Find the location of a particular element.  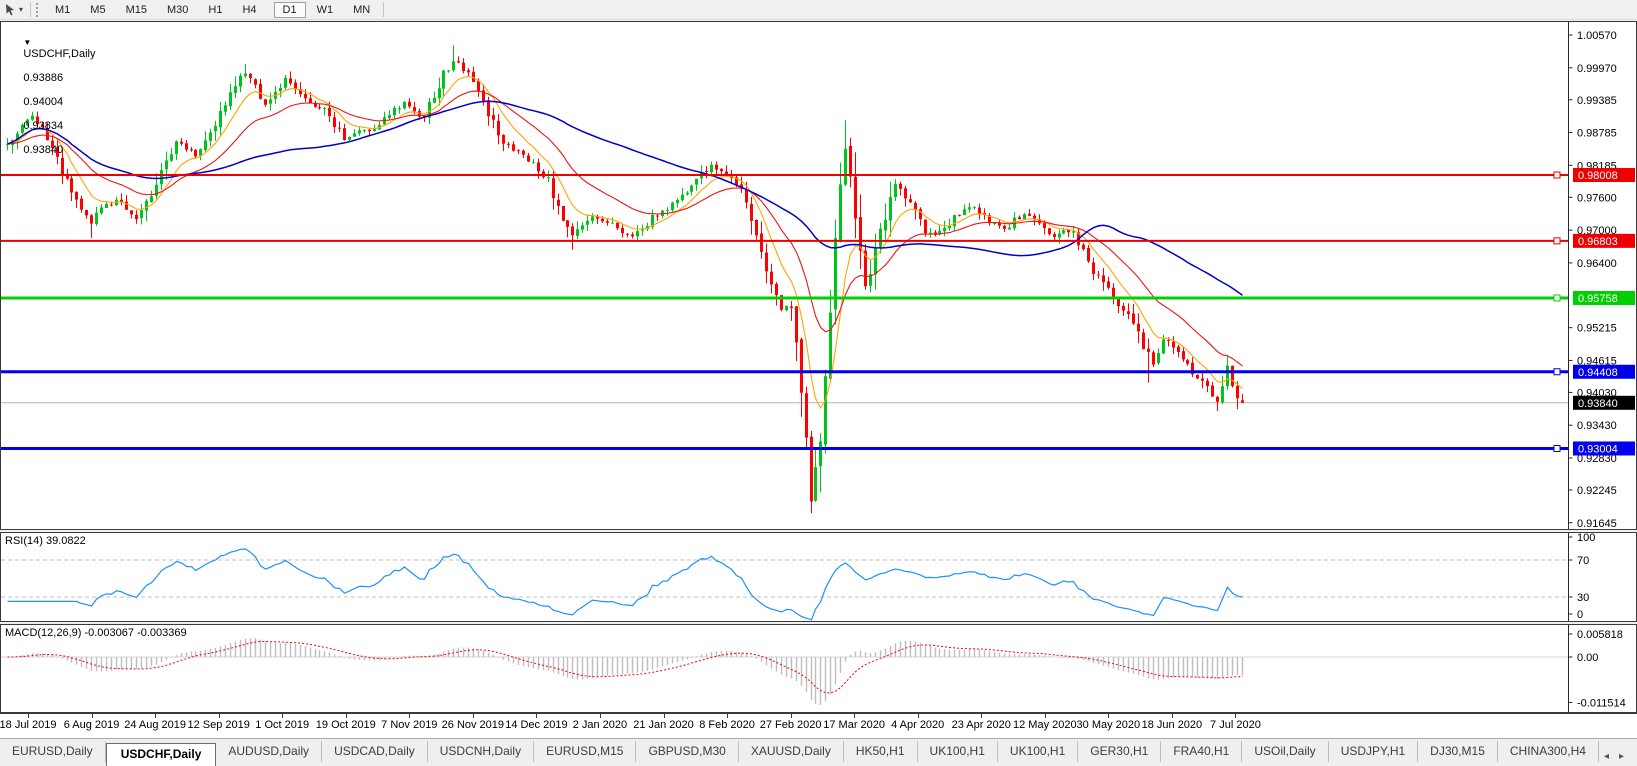

rsi-indicator-panel: RSI(14) 39.0822 100 70 30 0 is located at coordinates (818, 577).